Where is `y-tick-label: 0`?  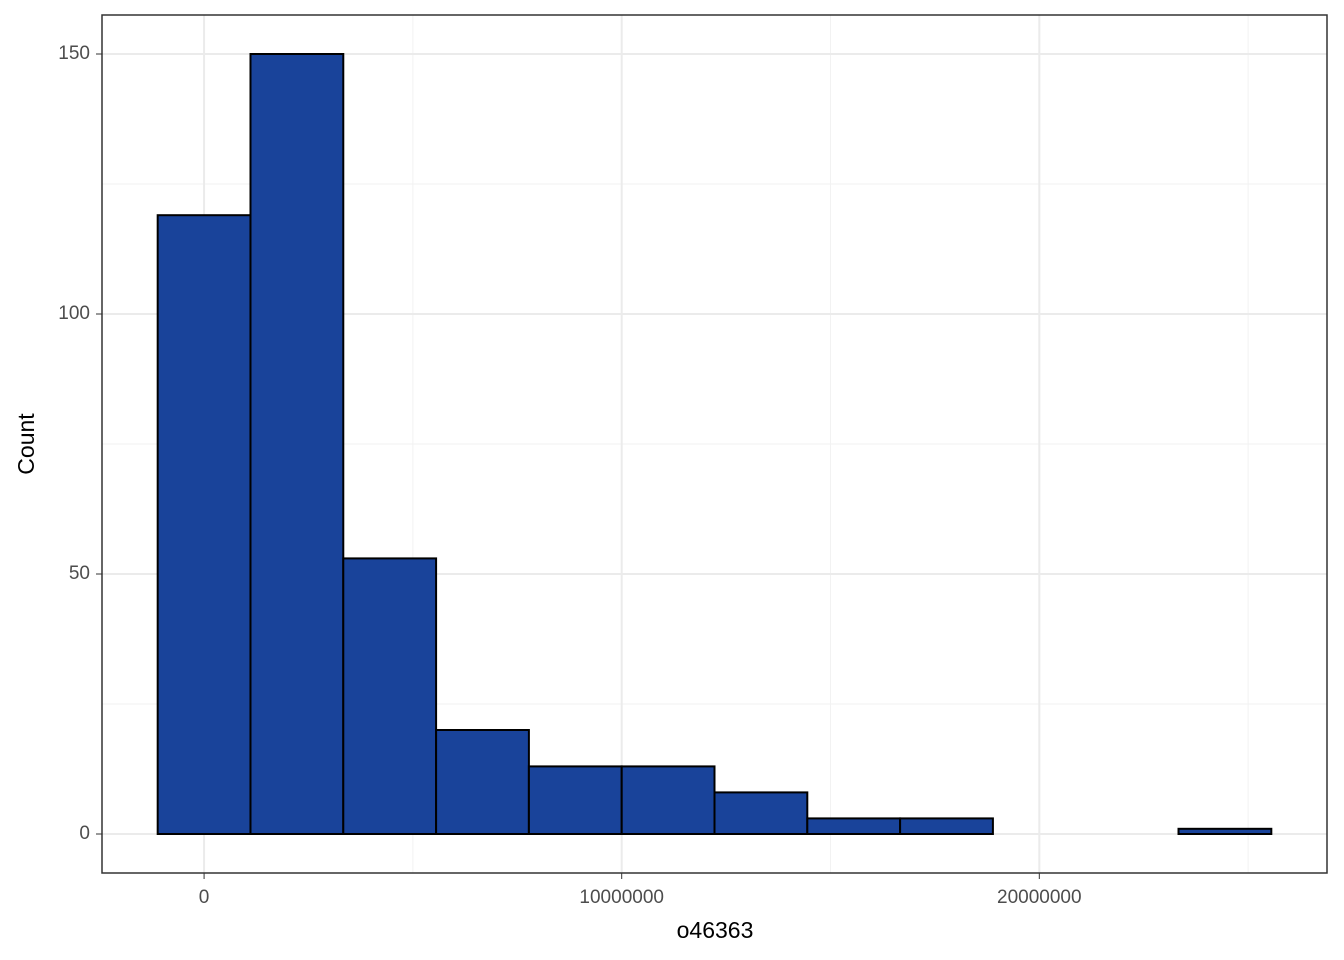
y-tick-label: 0 is located at coordinates (84, 833).